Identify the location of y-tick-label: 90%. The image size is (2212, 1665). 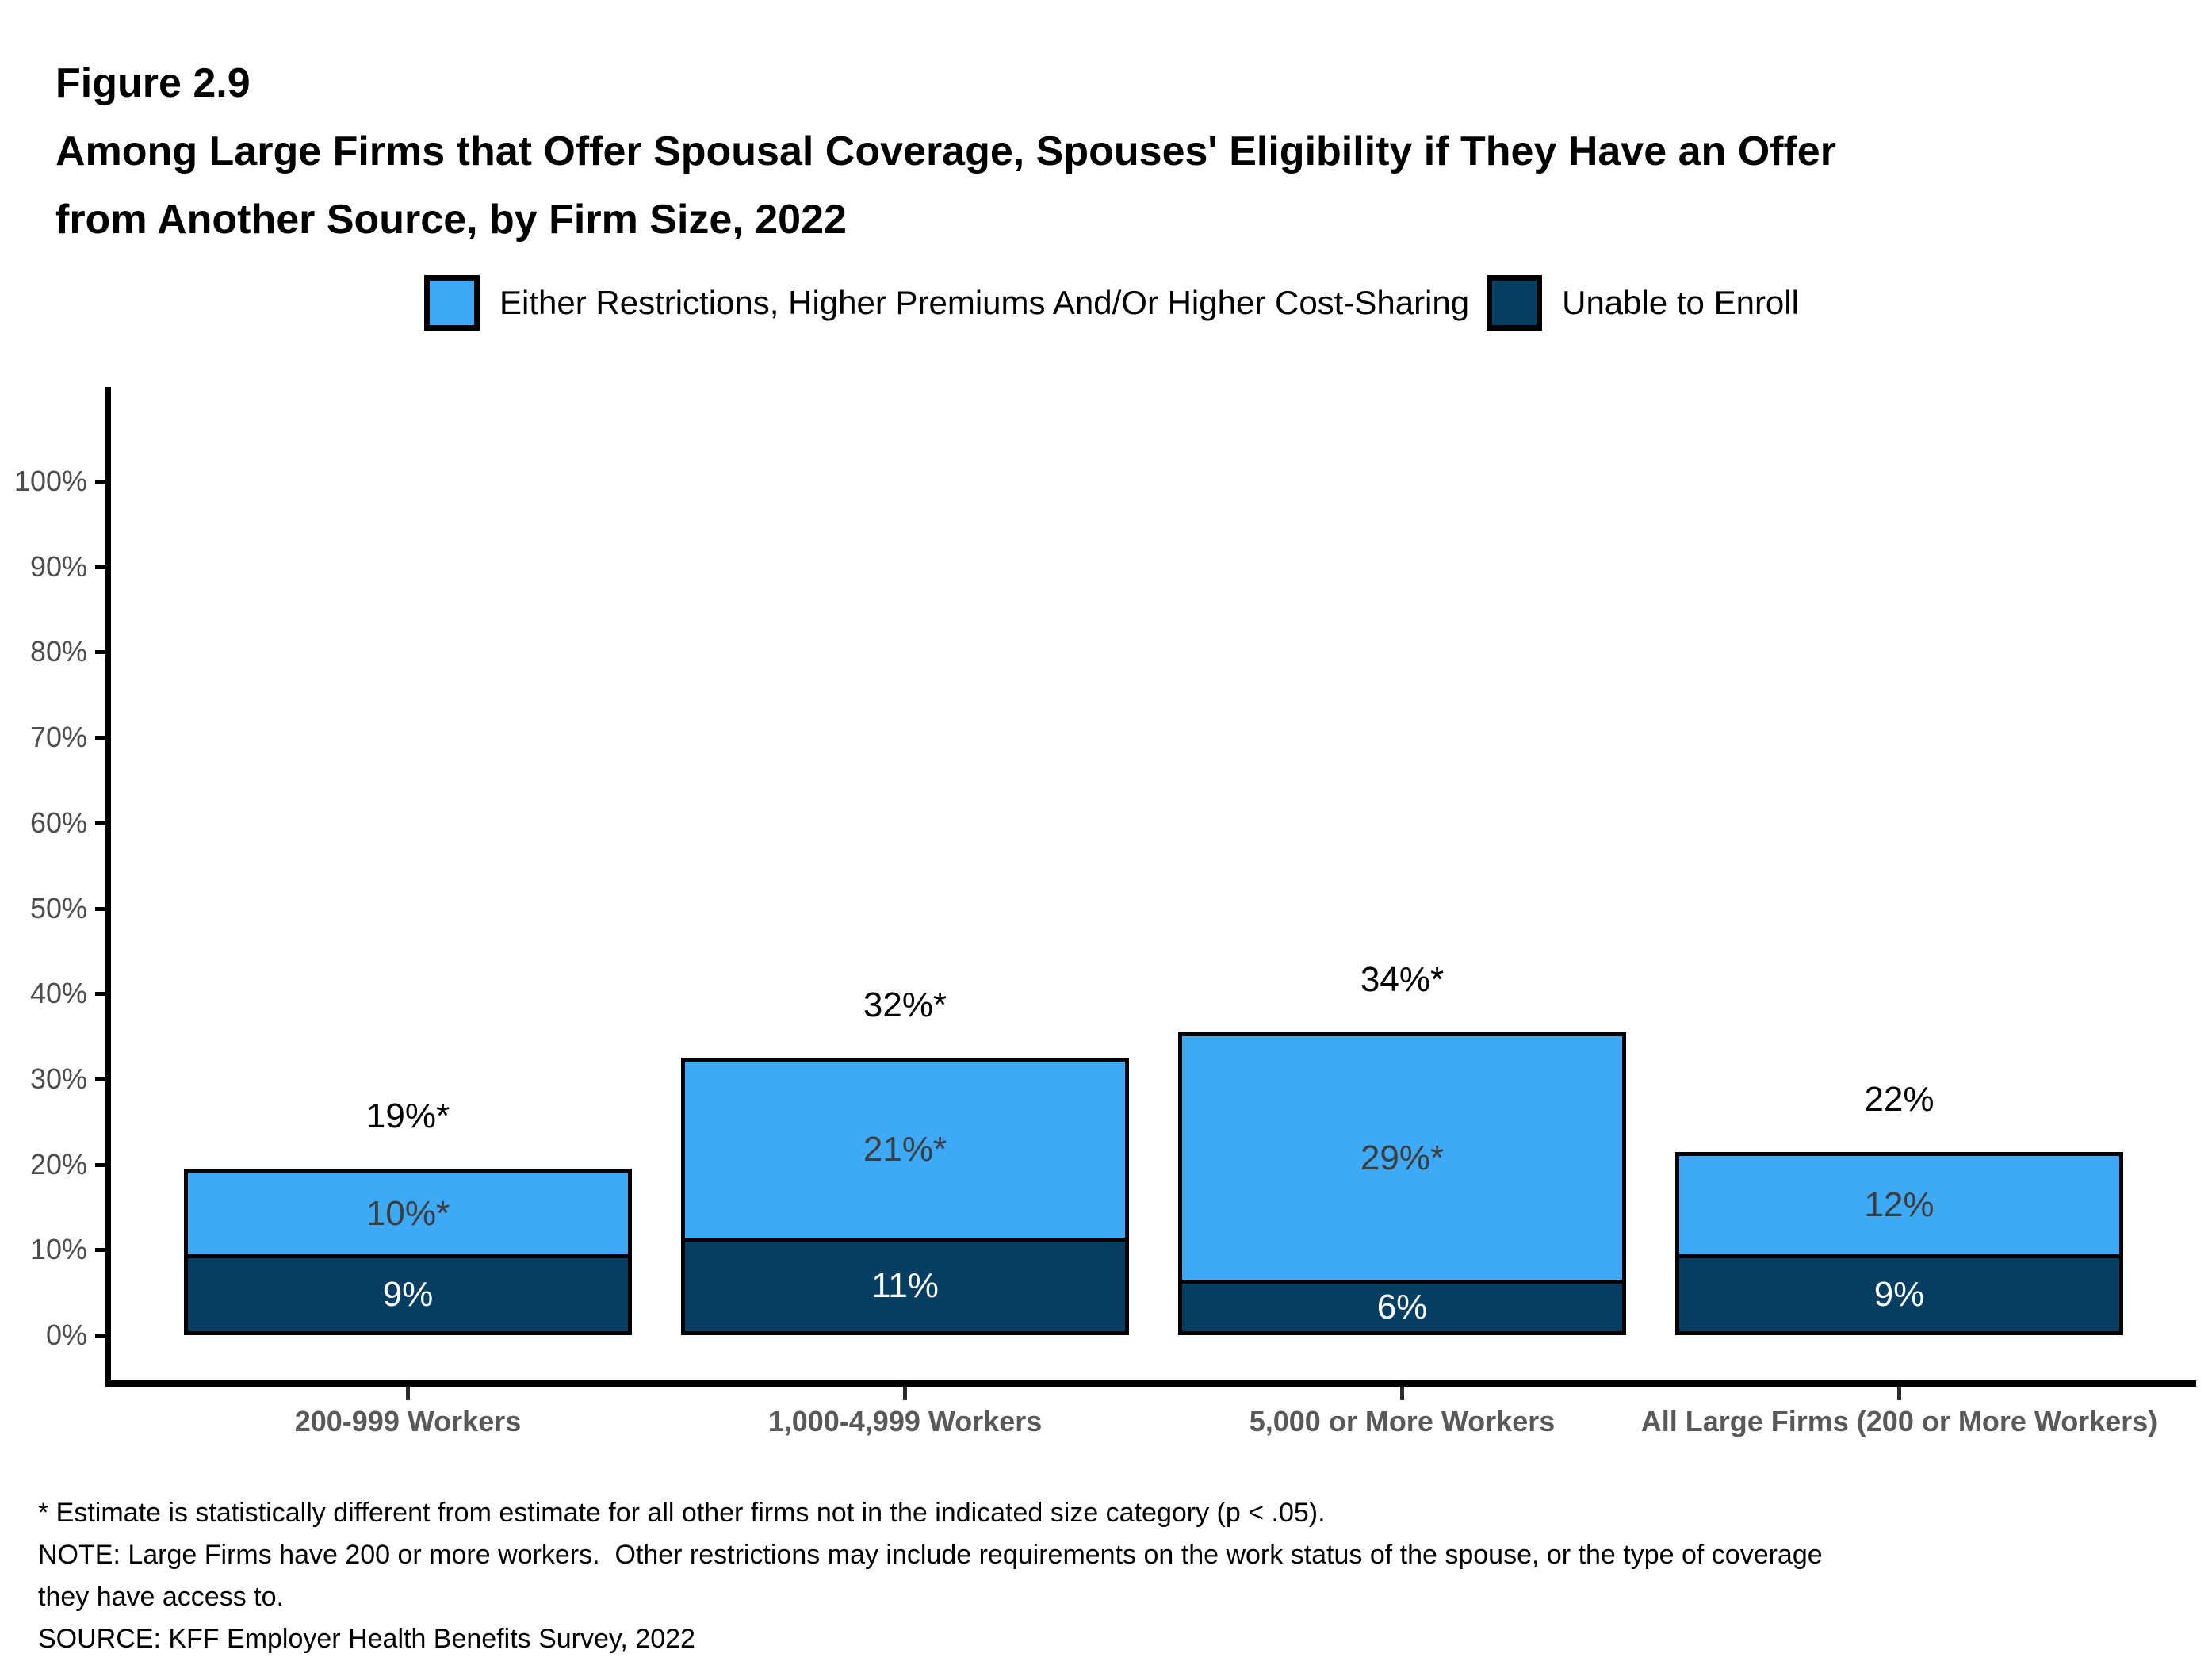
(58, 566).